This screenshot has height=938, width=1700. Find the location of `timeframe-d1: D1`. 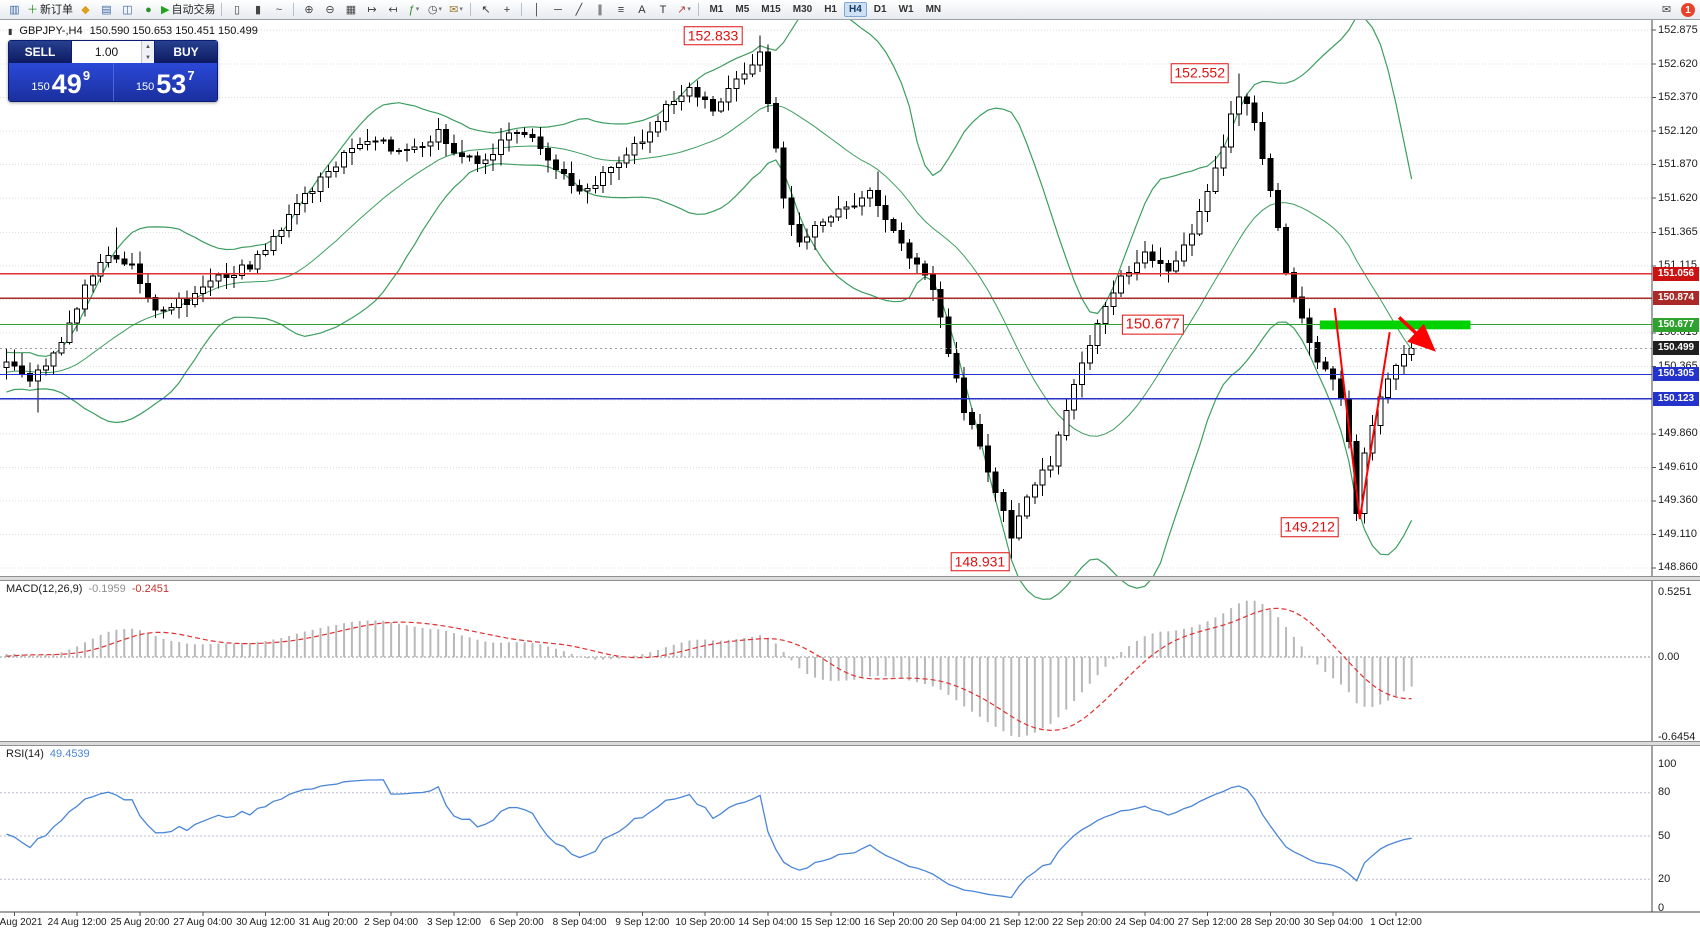

timeframe-d1: D1 is located at coordinates (880, 9).